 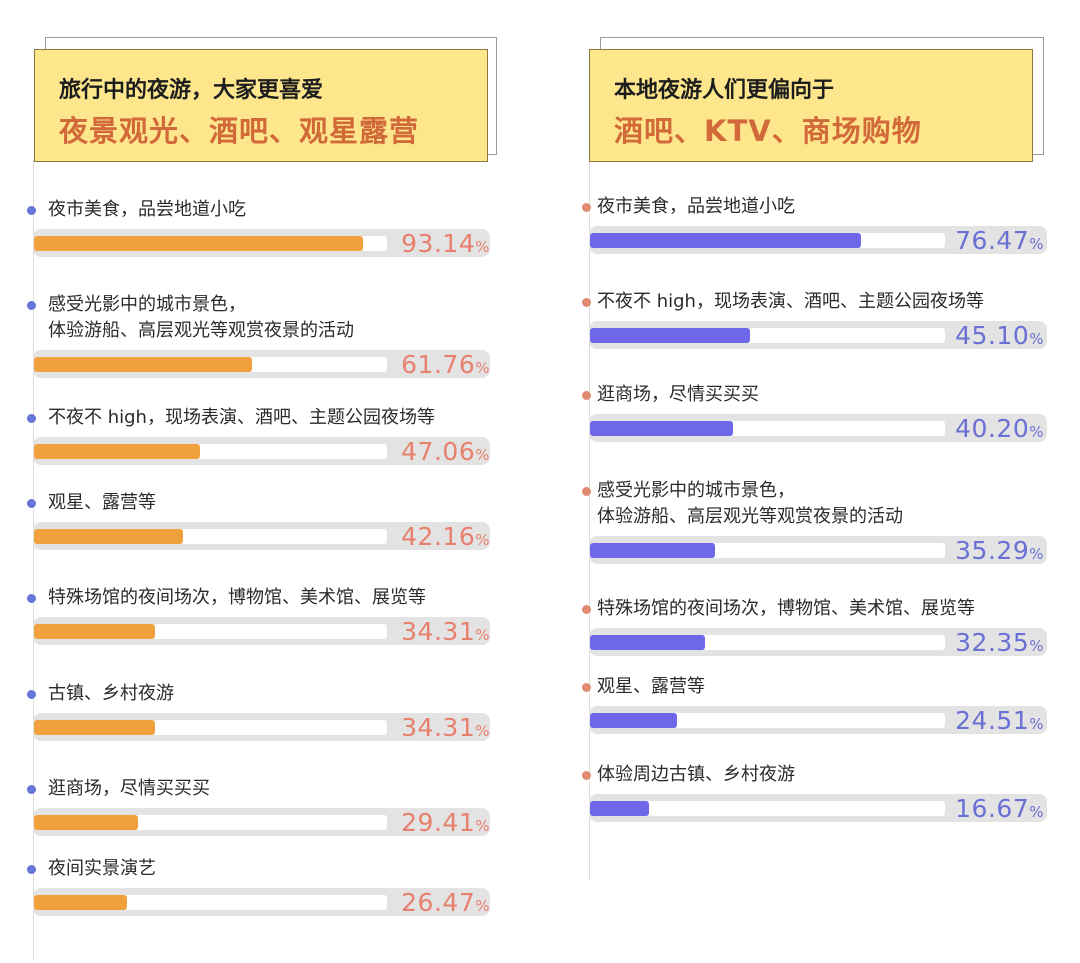 What do you see at coordinates (992, 550) in the screenshot?
I see `percent-value: 35.29` at bounding box center [992, 550].